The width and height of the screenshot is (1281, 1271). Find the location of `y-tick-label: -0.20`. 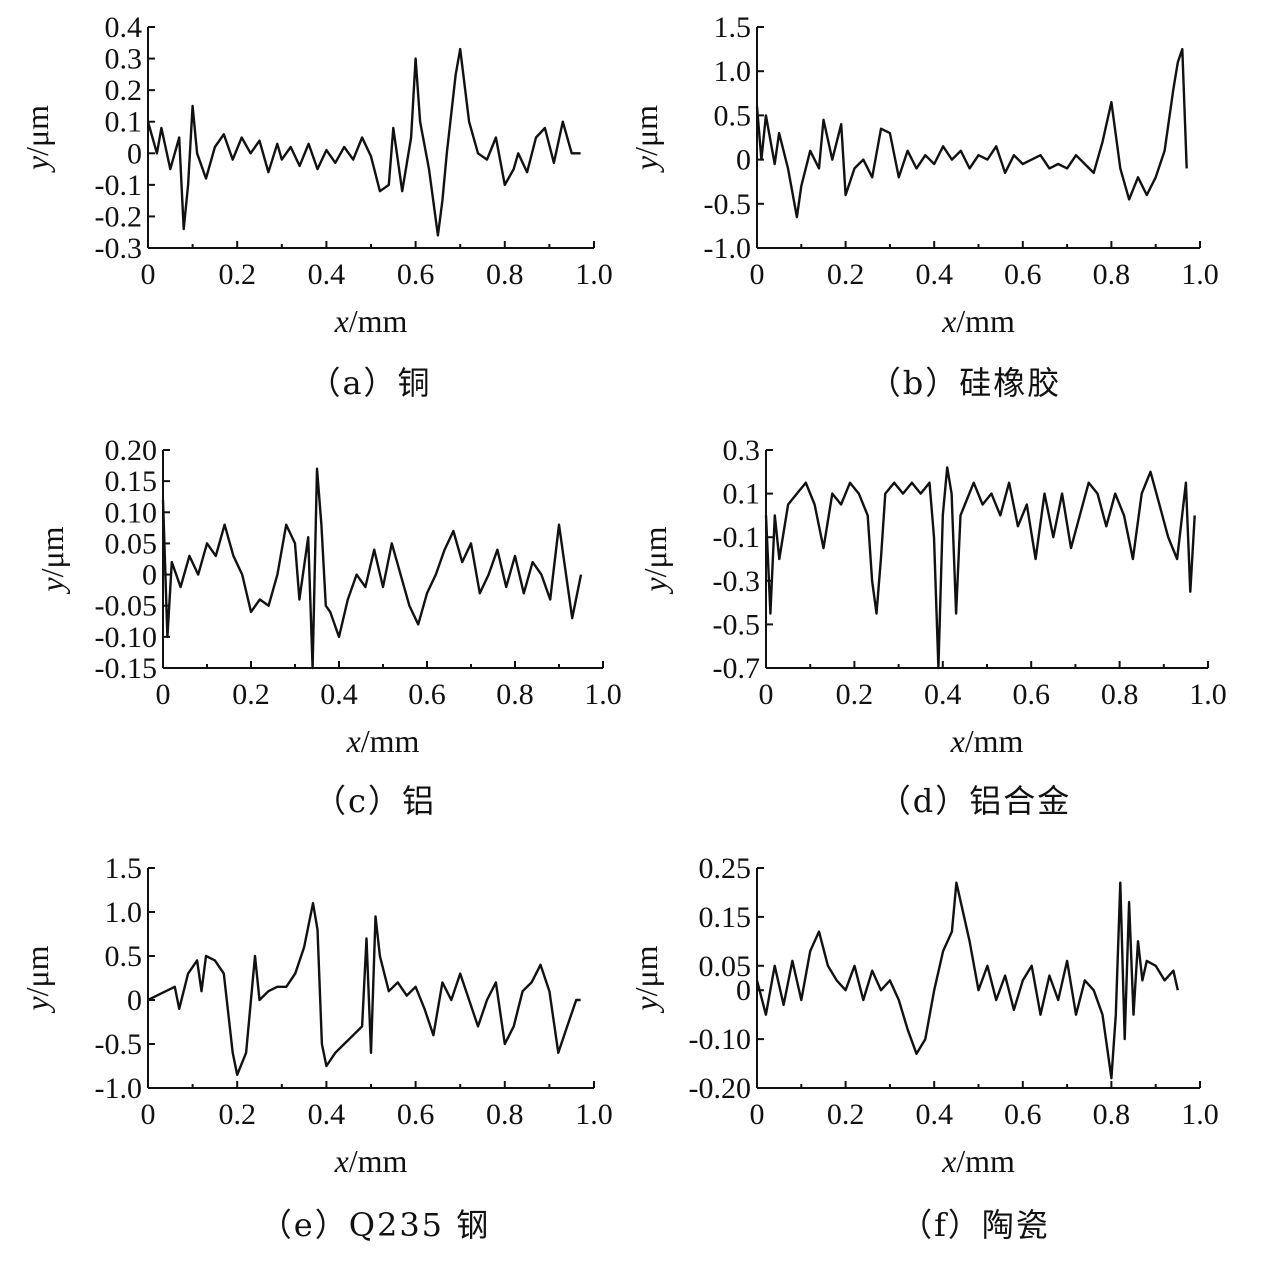

y-tick-label: -0.20 is located at coordinates (720, 1088).